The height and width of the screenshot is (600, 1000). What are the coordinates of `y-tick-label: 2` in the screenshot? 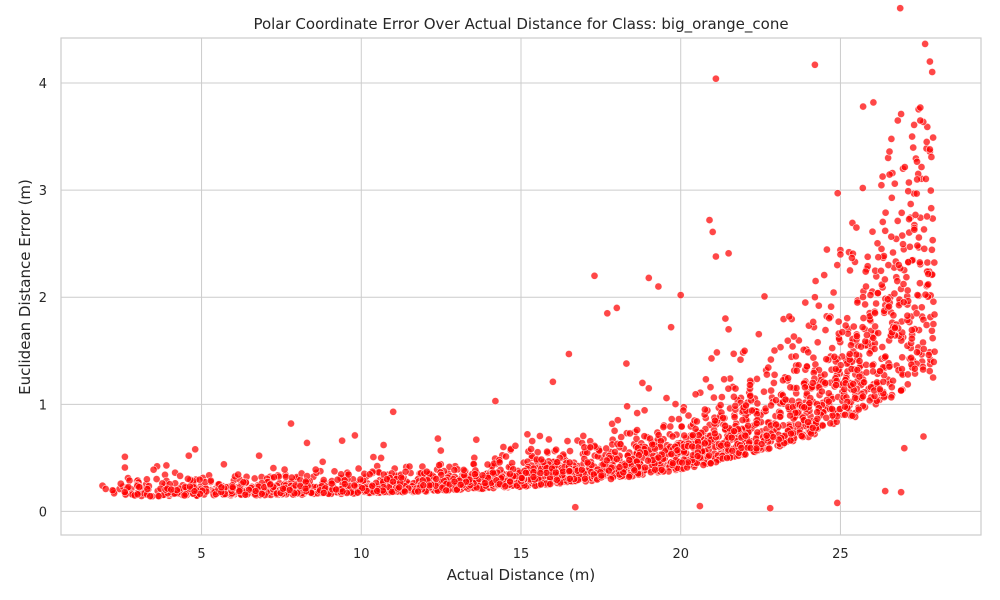 It's located at (43, 298).